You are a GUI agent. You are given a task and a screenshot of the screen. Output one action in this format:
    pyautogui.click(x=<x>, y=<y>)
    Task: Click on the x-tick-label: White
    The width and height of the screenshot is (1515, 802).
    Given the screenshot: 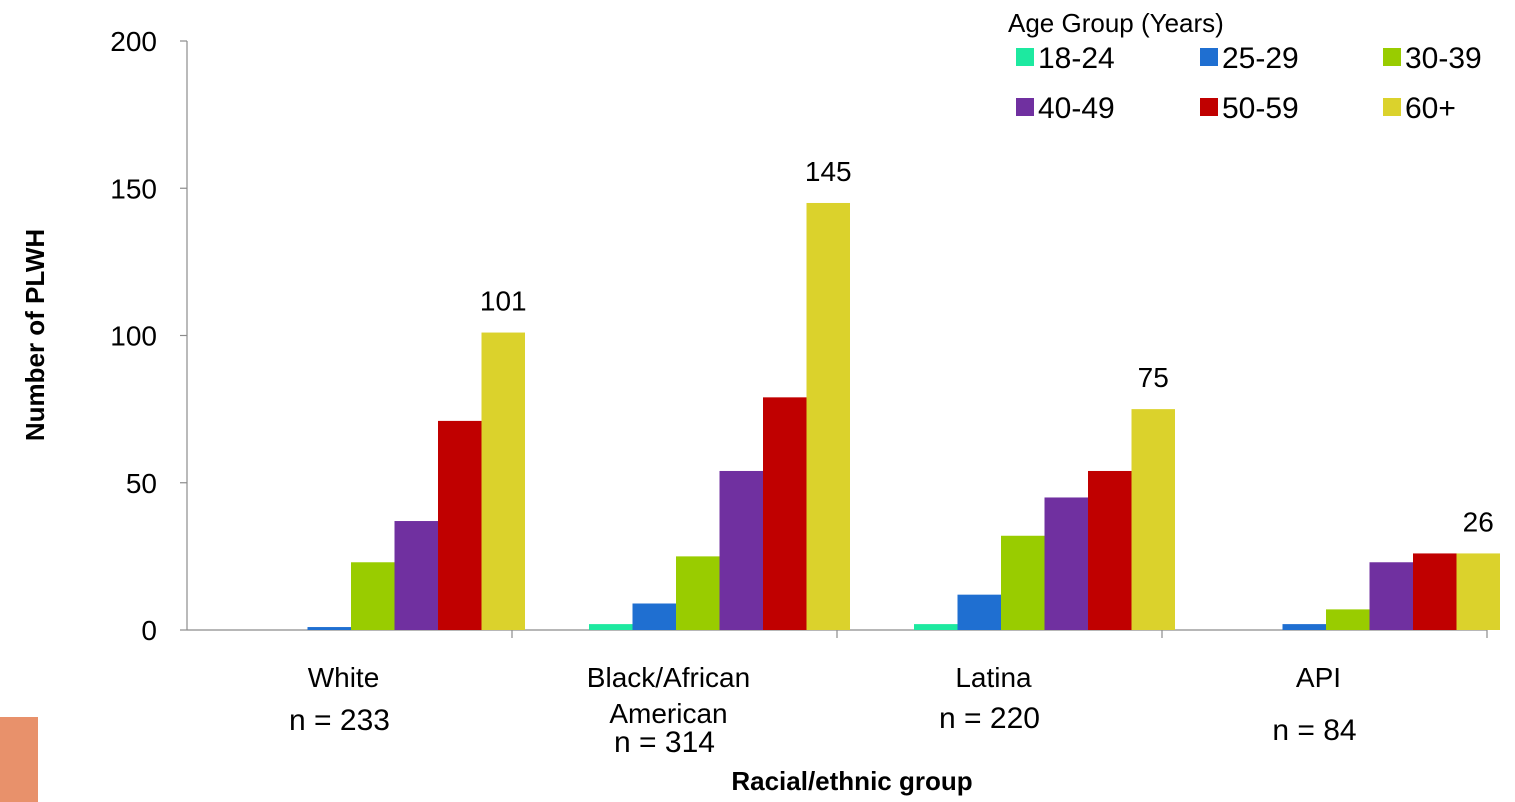 What is the action you would take?
    pyautogui.click(x=344, y=677)
    